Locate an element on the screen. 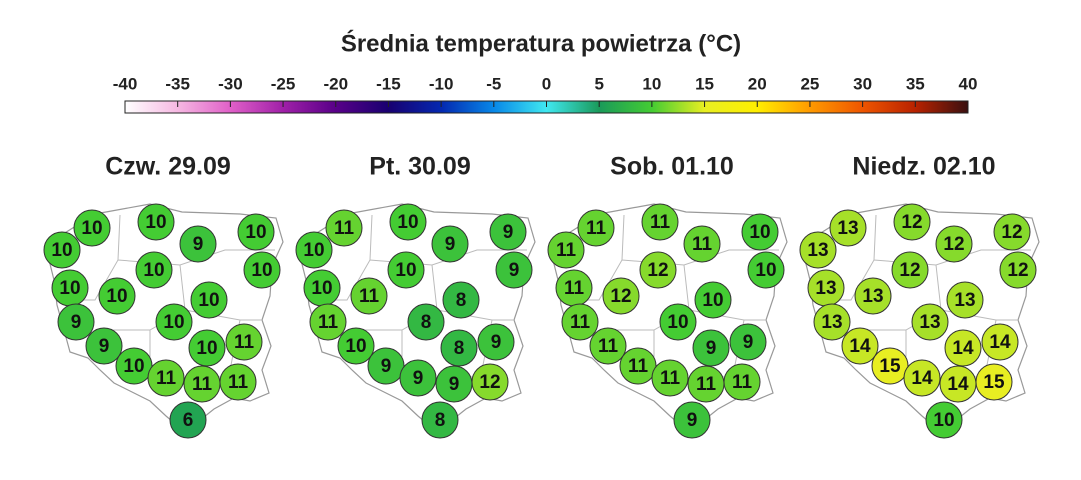 The width and height of the screenshot is (1081, 480). colorbar-tick-label: -35 is located at coordinates (177, 83).